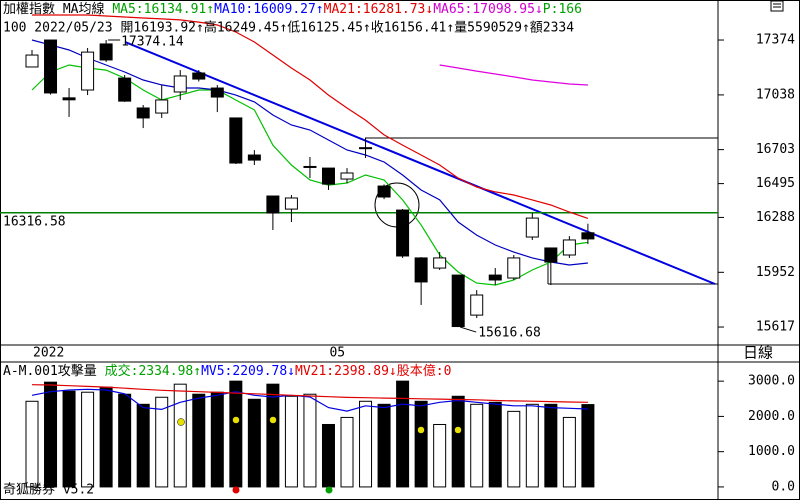 The height and width of the screenshot is (500, 800). What do you see at coordinates (34, 221) in the screenshot?
I see `price-line-label: 16316.58` at bounding box center [34, 221].